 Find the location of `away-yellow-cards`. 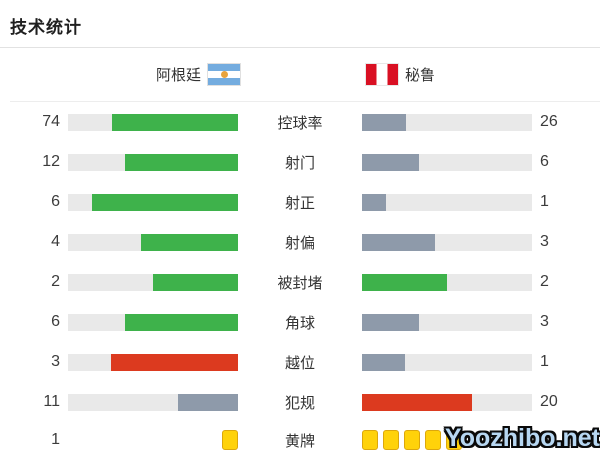

away-yellow-cards is located at coordinates (447, 440).